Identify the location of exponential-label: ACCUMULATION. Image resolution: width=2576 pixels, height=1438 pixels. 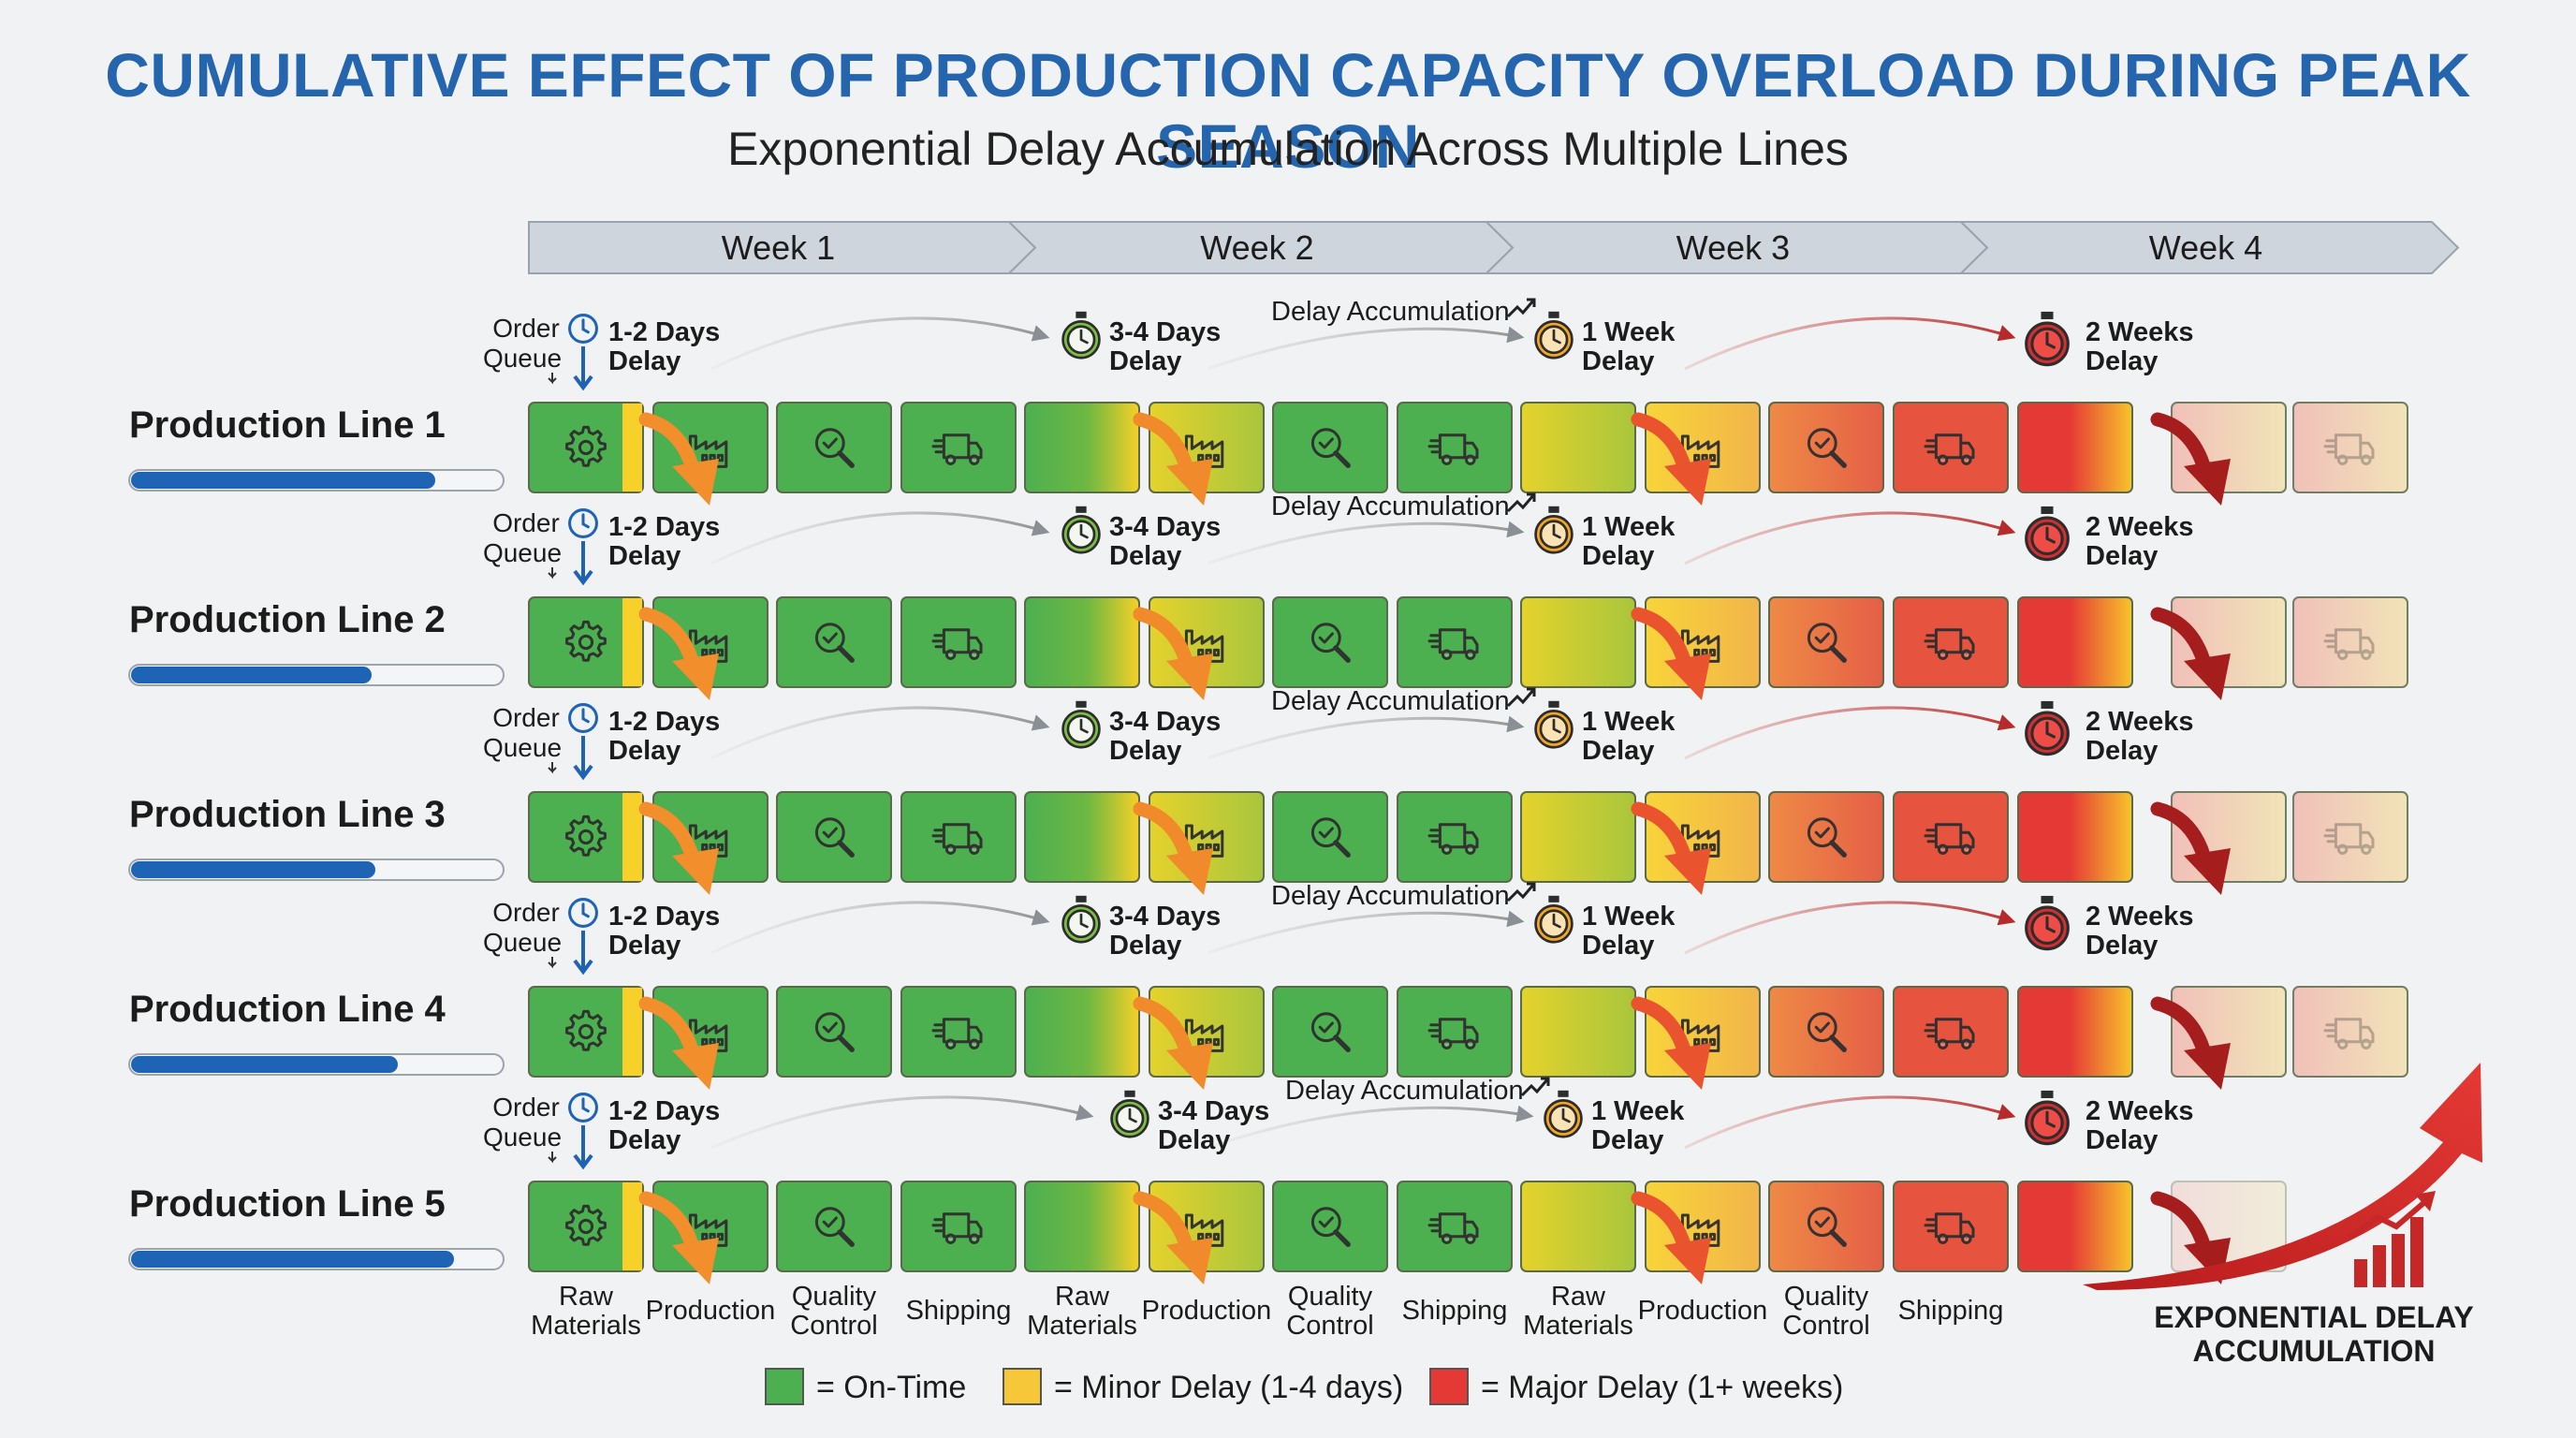
(2314, 1351).